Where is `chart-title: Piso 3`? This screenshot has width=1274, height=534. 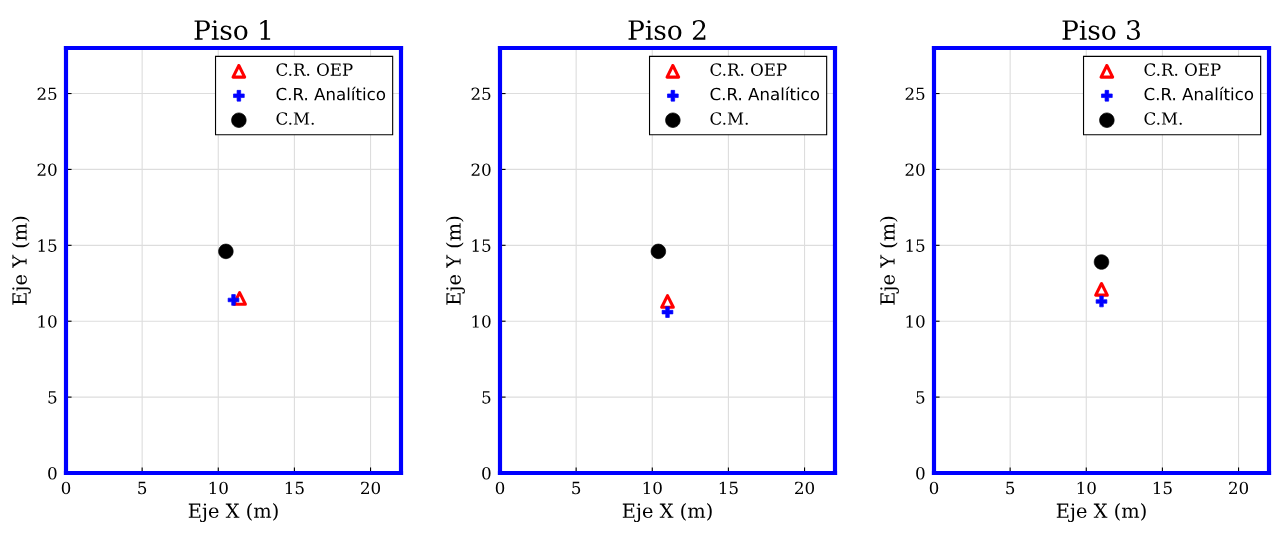
chart-title: Piso 3 is located at coordinates (1101, 30).